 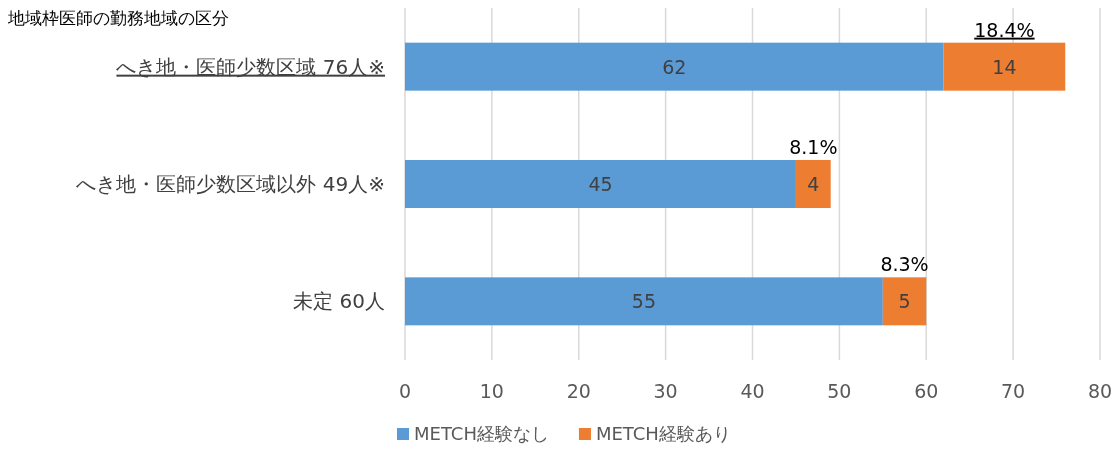 What do you see at coordinates (481, 433) in the screenshot?
I see `legend-label: METCH経験なし` at bounding box center [481, 433].